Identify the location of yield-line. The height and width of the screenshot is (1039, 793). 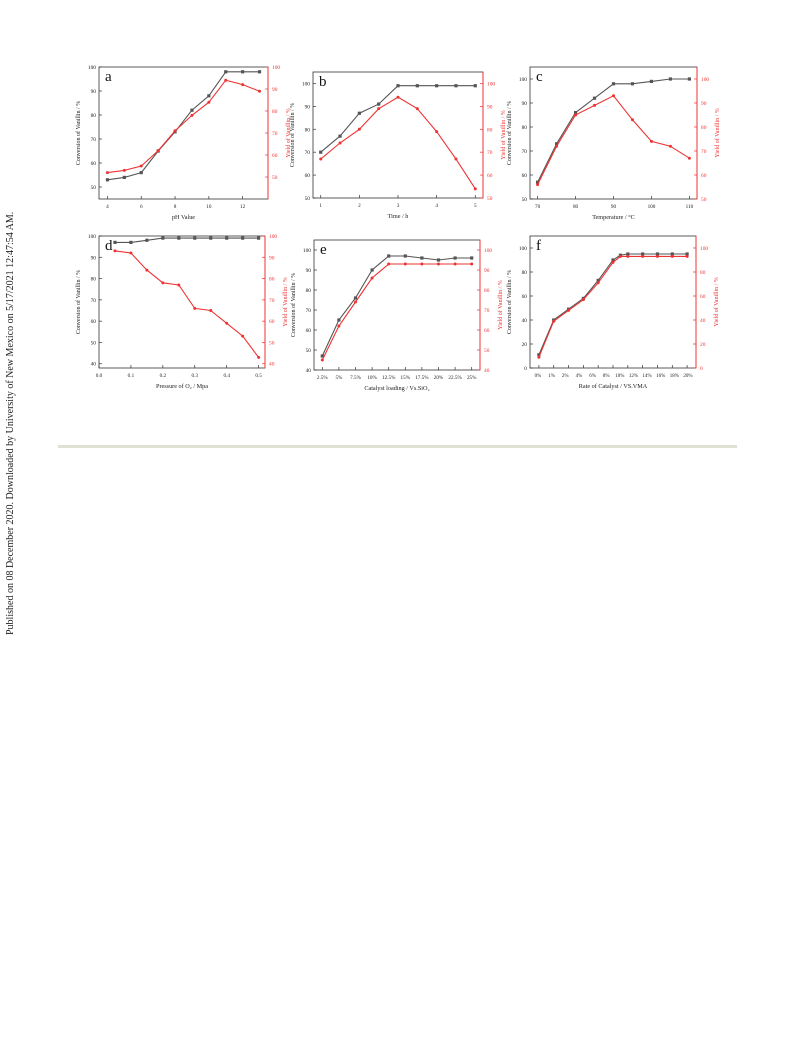
(396, 312).